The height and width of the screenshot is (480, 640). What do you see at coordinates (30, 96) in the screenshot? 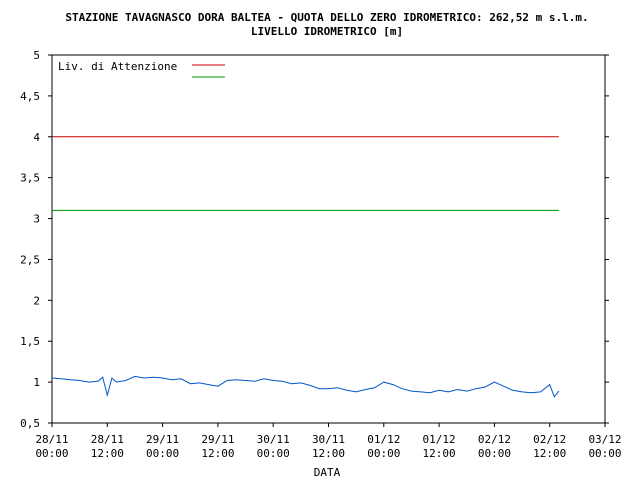
I see `y-tick-label: 4,5` at bounding box center [30, 96].